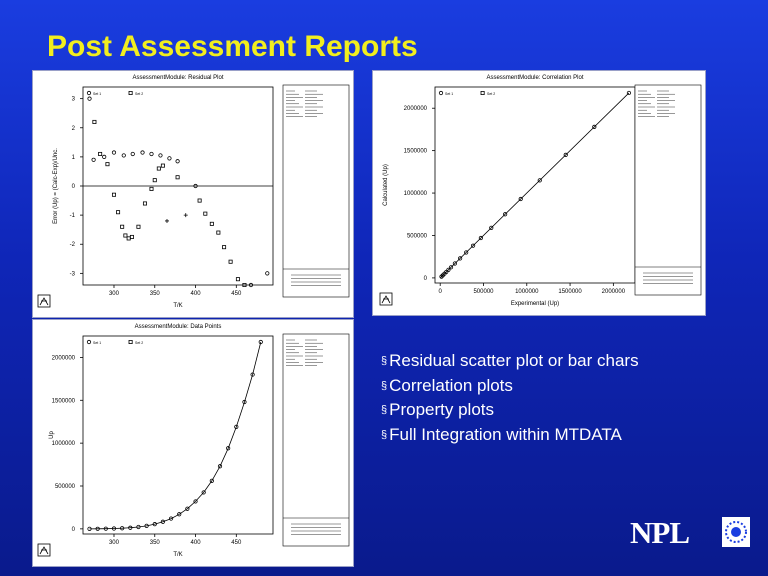  I want to click on y-tick-label: -2, so click(73, 245).